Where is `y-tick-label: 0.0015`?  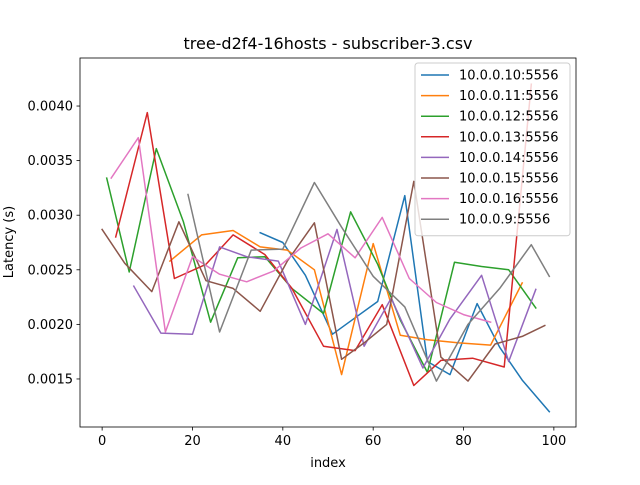 y-tick-label: 0.0015 is located at coordinates (51, 379).